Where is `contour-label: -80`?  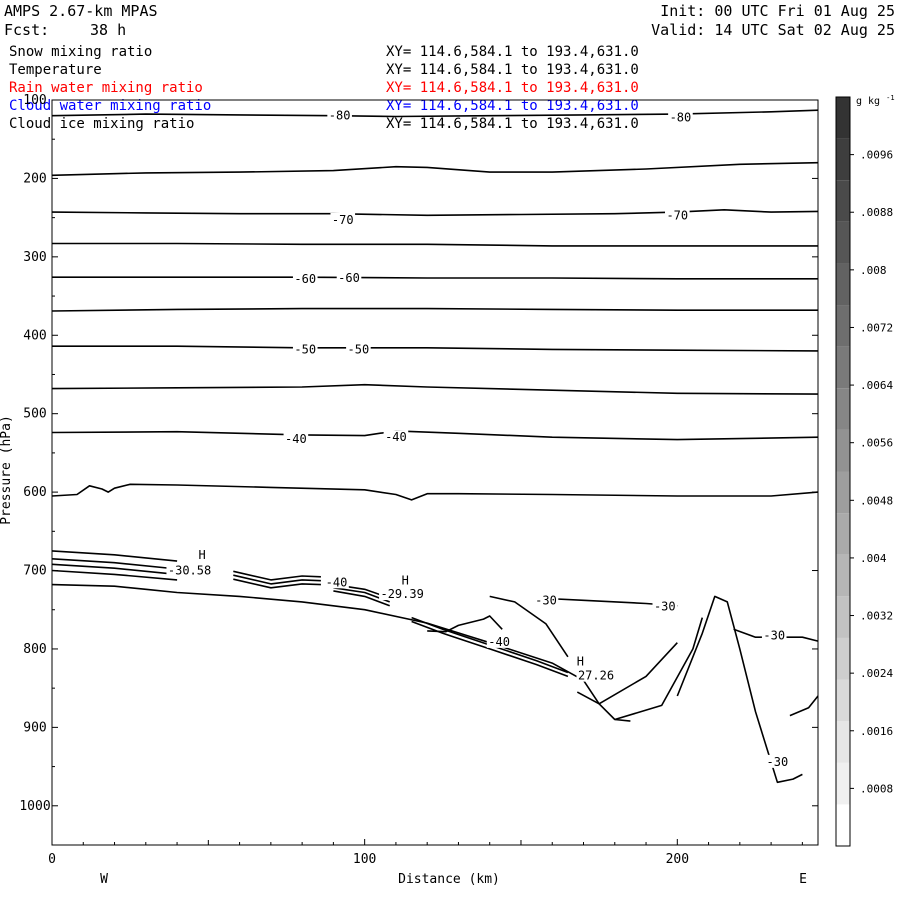 contour-label: -80 is located at coordinates (340, 116).